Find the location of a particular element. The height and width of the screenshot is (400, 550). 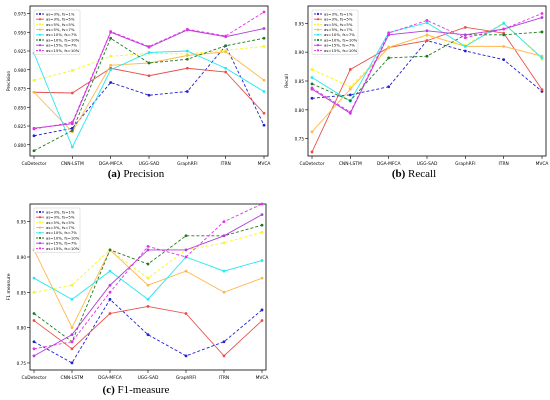

f1-legend-box is located at coordinates (57, 230).